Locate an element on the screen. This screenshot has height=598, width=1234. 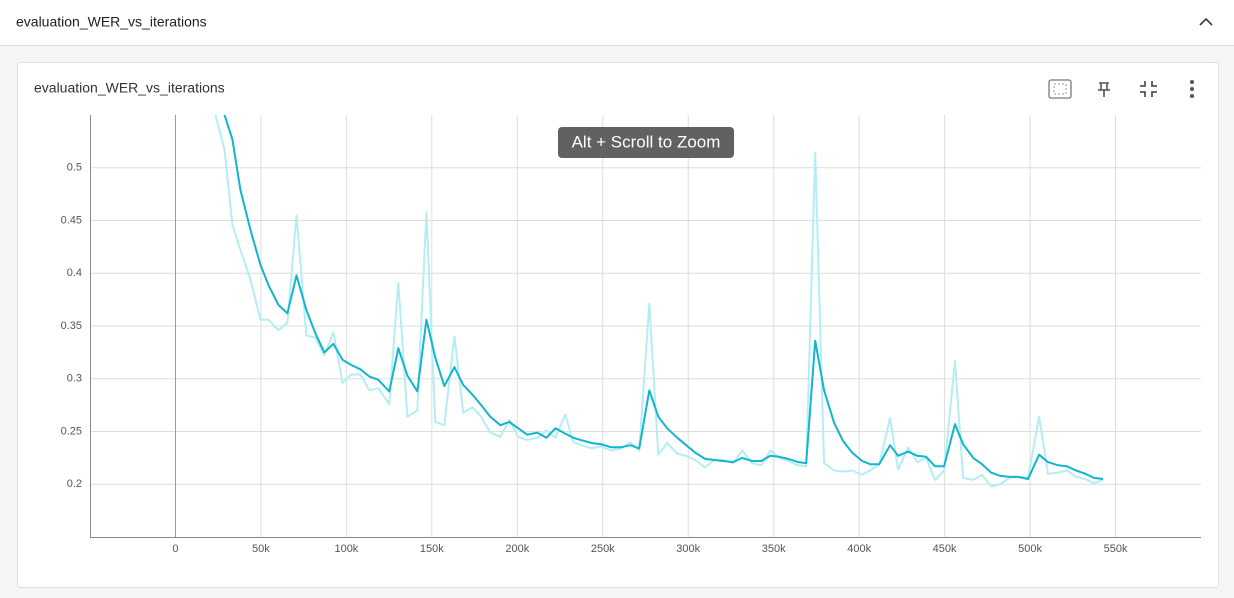
x-tick-label: 450k is located at coordinates (945, 549).